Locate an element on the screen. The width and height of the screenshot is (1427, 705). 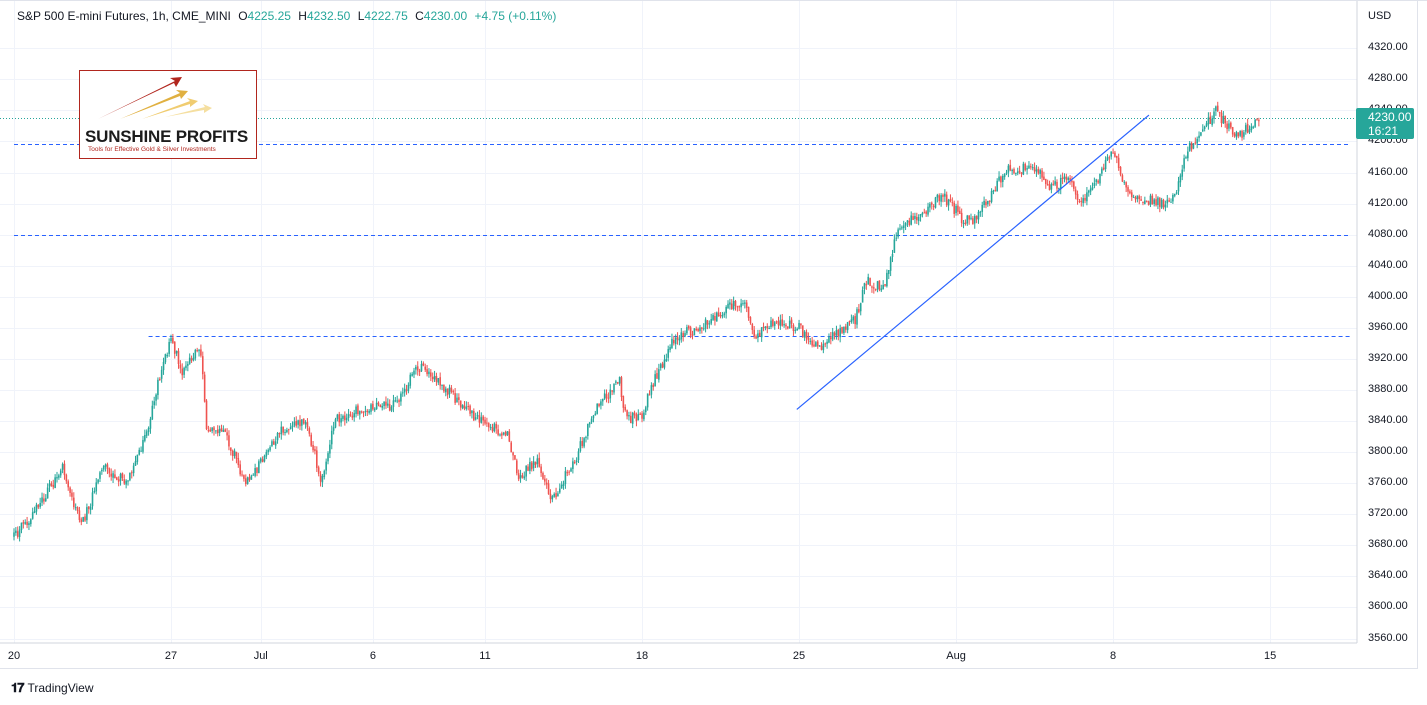
footer-branding: 𝟏𝟕 TradingView is located at coordinates (52, 688).